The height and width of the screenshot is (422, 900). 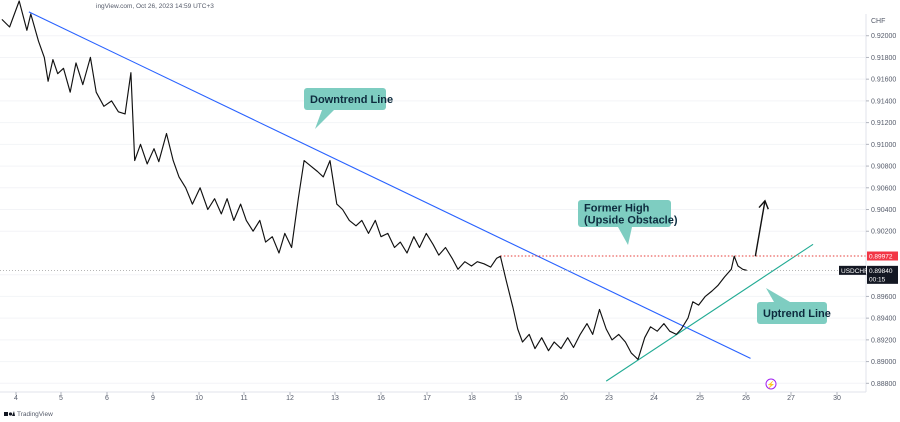 What do you see at coordinates (631, 221) in the screenshot?
I see `callout-text: (Upside Obstacle)` at bounding box center [631, 221].